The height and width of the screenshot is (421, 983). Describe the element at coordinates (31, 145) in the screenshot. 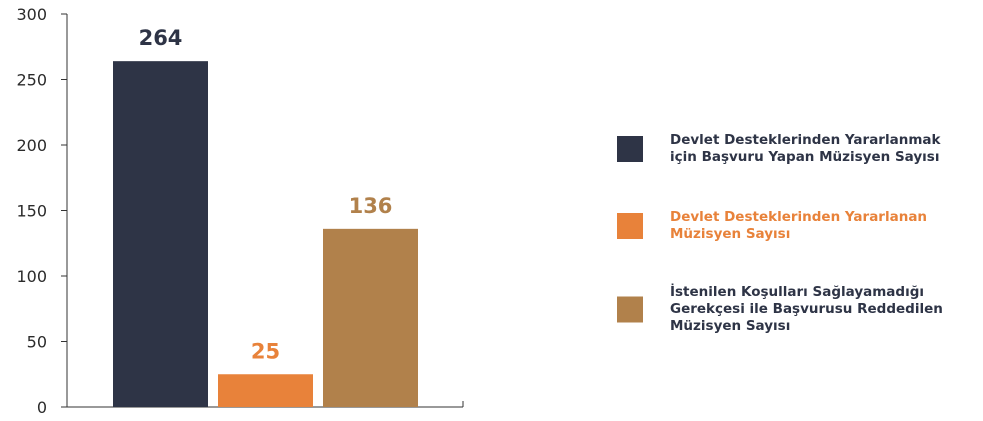

I see `y-tick-label: 200` at that location.